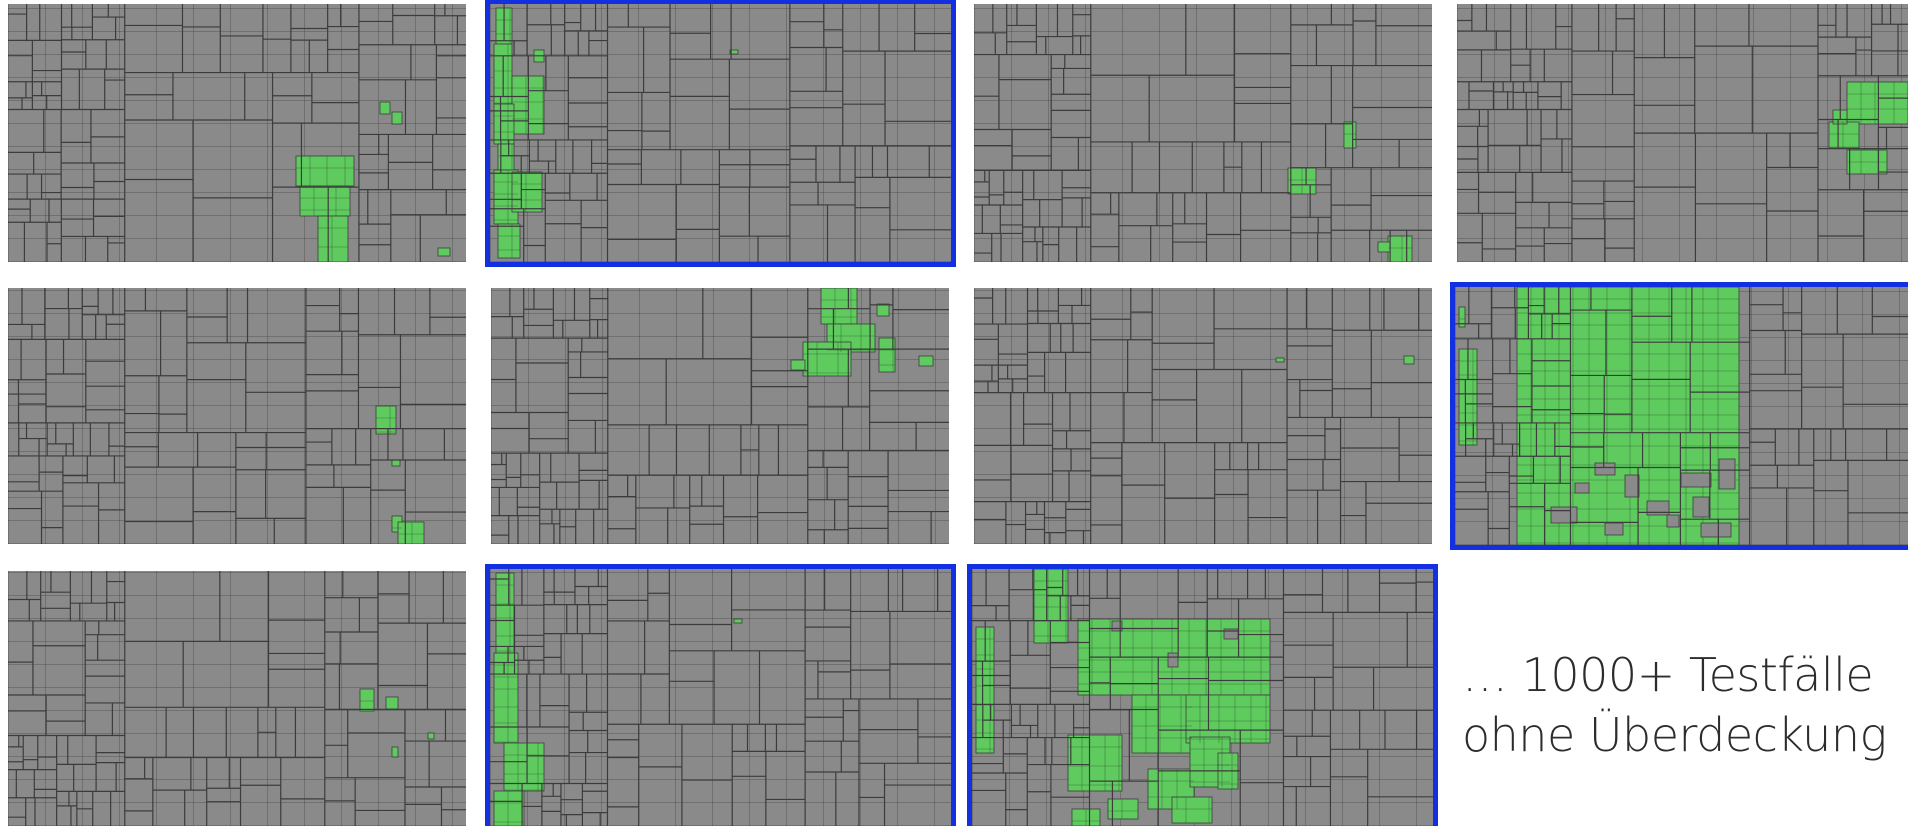  I want to click on treemap-tile-r3c2, so click(720, 695).